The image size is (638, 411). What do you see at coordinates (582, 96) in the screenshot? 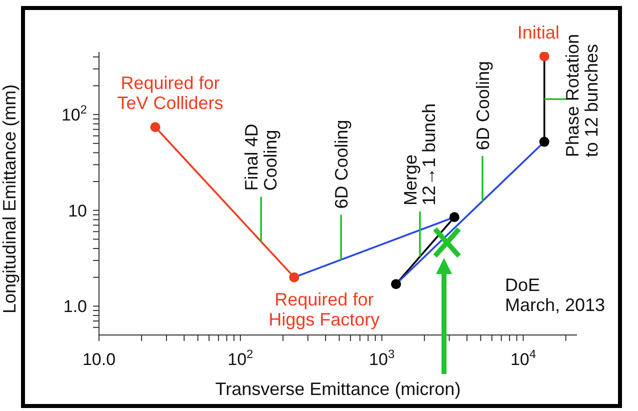
I see `annotation: Phase Rotation to 12 bunches` at bounding box center [582, 96].